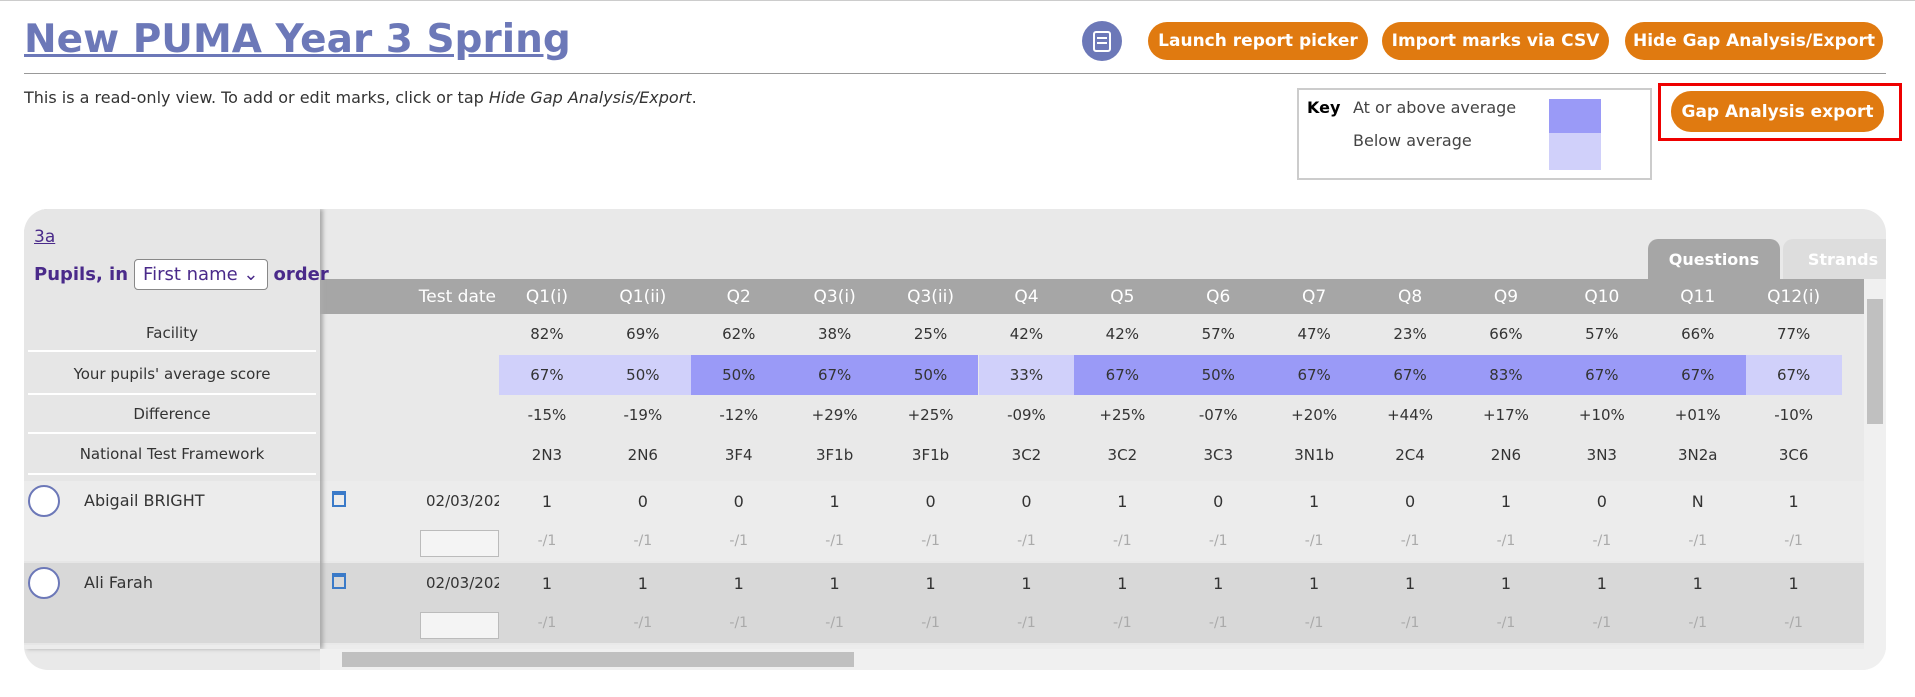  Describe the element at coordinates (1122, 334) in the screenshot. I see `summary-cell: 42%` at that location.